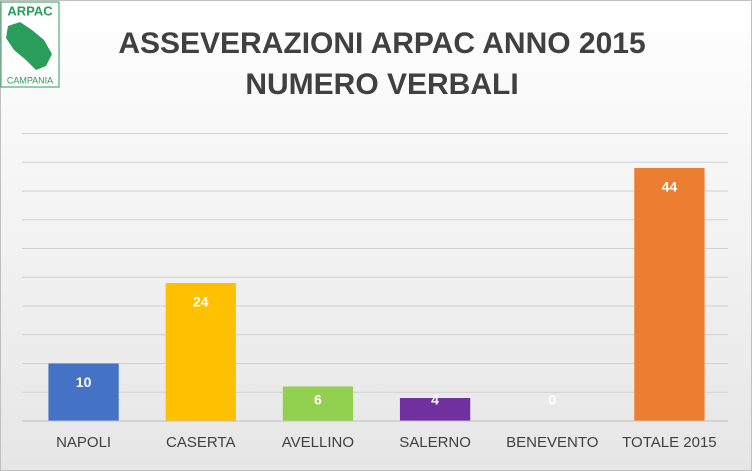 The height and width of the screenshot is (471, 752). Describe the element at coordinates (435, 442) in the screenshot. I see `x-tick-label: SALERNO` at that location.